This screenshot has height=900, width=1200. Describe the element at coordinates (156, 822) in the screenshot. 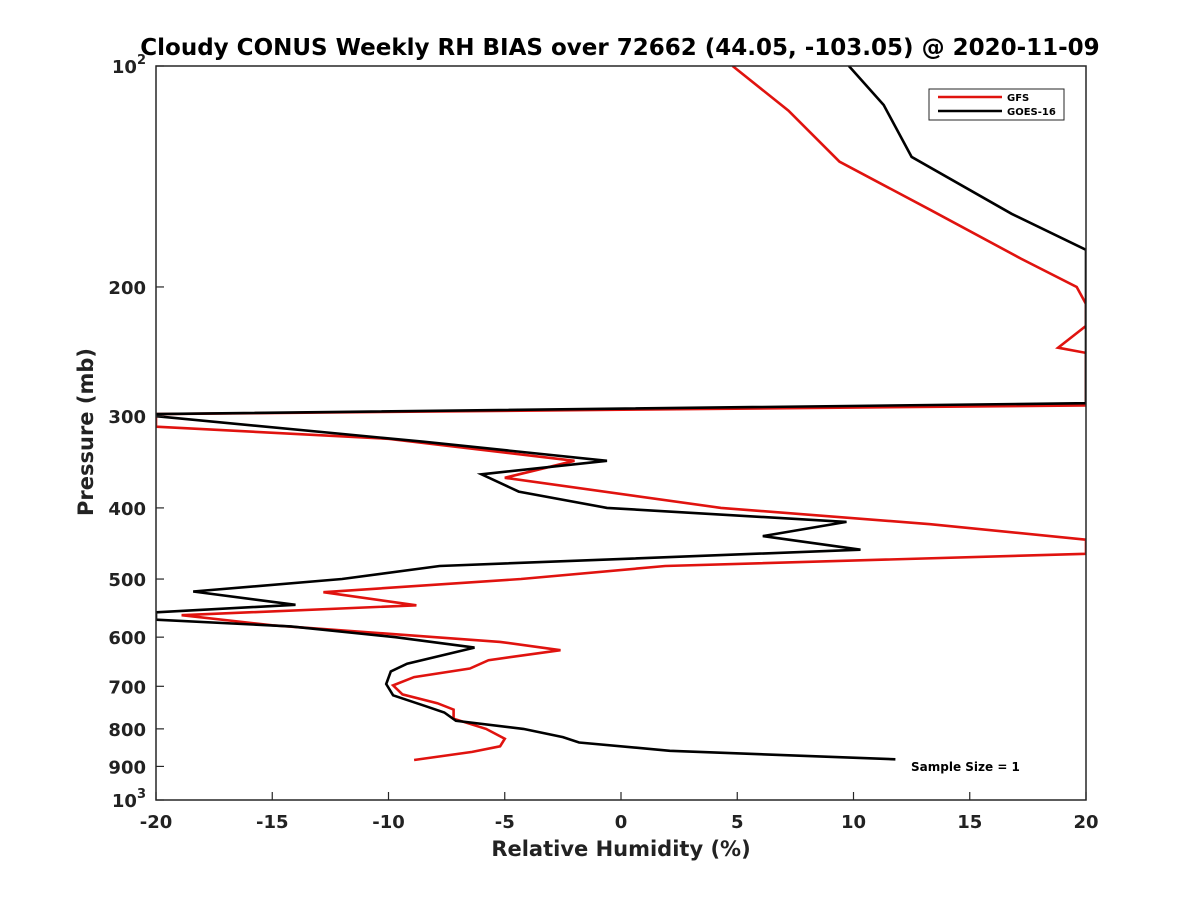

I see `x-tick-label: -20` at that location.